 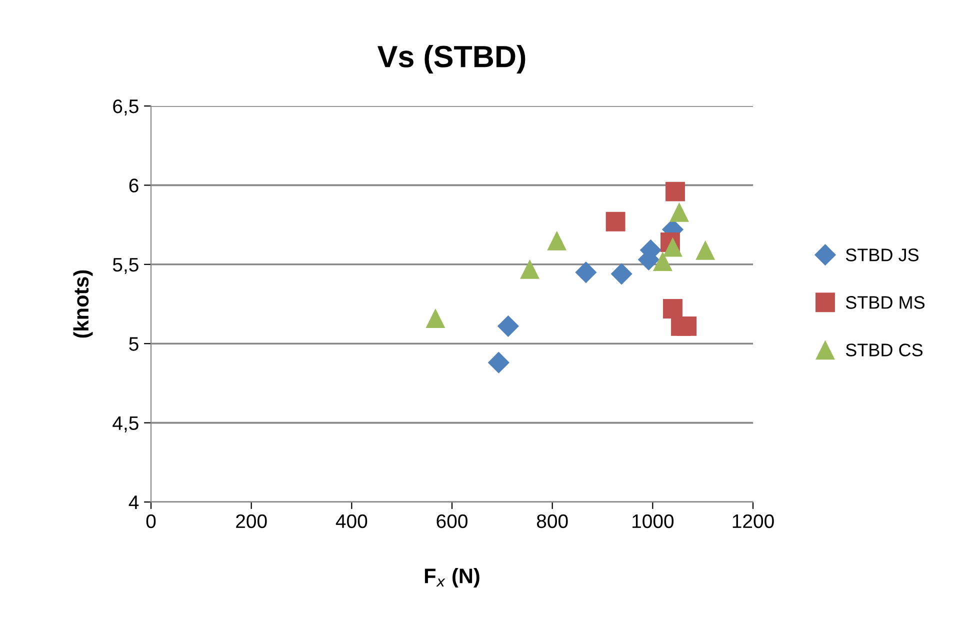 I want to click on x-tick-label: 400, so click(x=352, y=521).